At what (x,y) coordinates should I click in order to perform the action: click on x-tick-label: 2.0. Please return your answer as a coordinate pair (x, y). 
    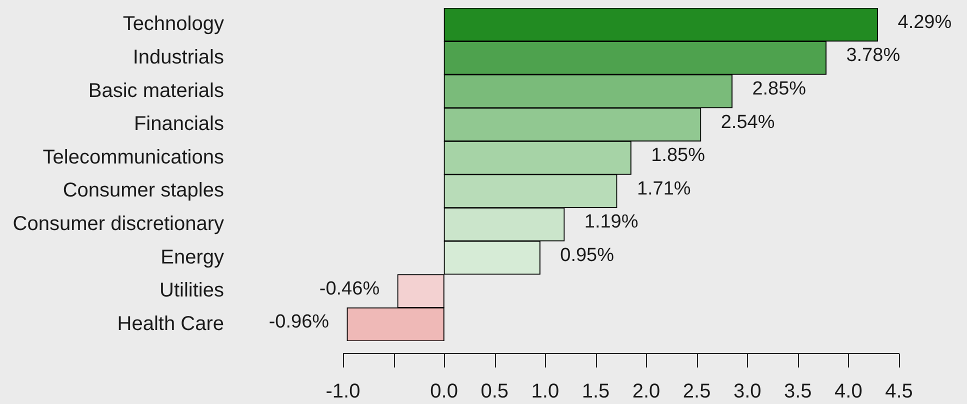
    Looking at the image, I should click on (646, 391).